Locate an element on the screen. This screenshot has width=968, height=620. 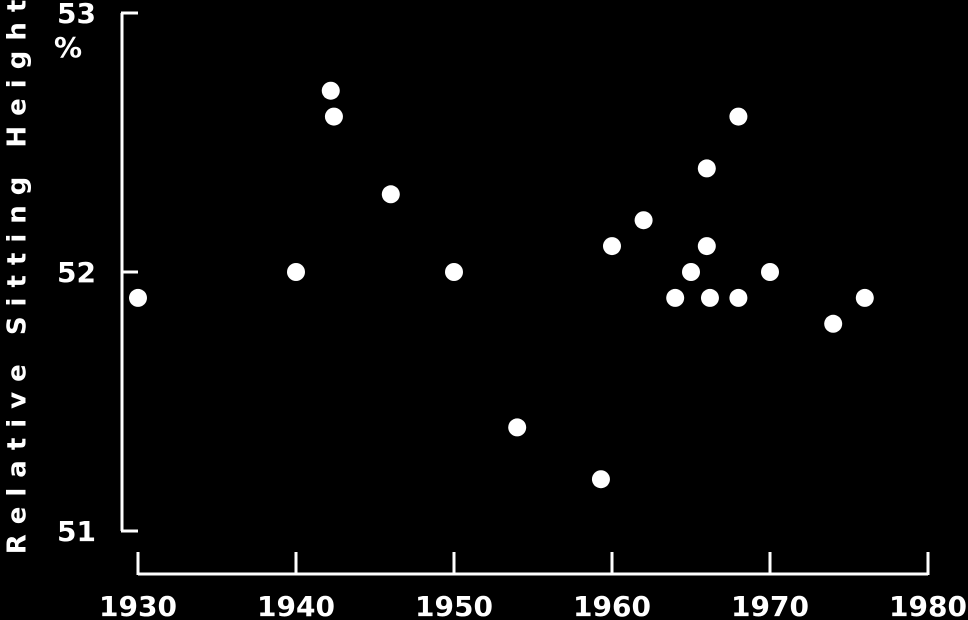
y-axis: 51 52 53 is located at coordinates (97, 274).